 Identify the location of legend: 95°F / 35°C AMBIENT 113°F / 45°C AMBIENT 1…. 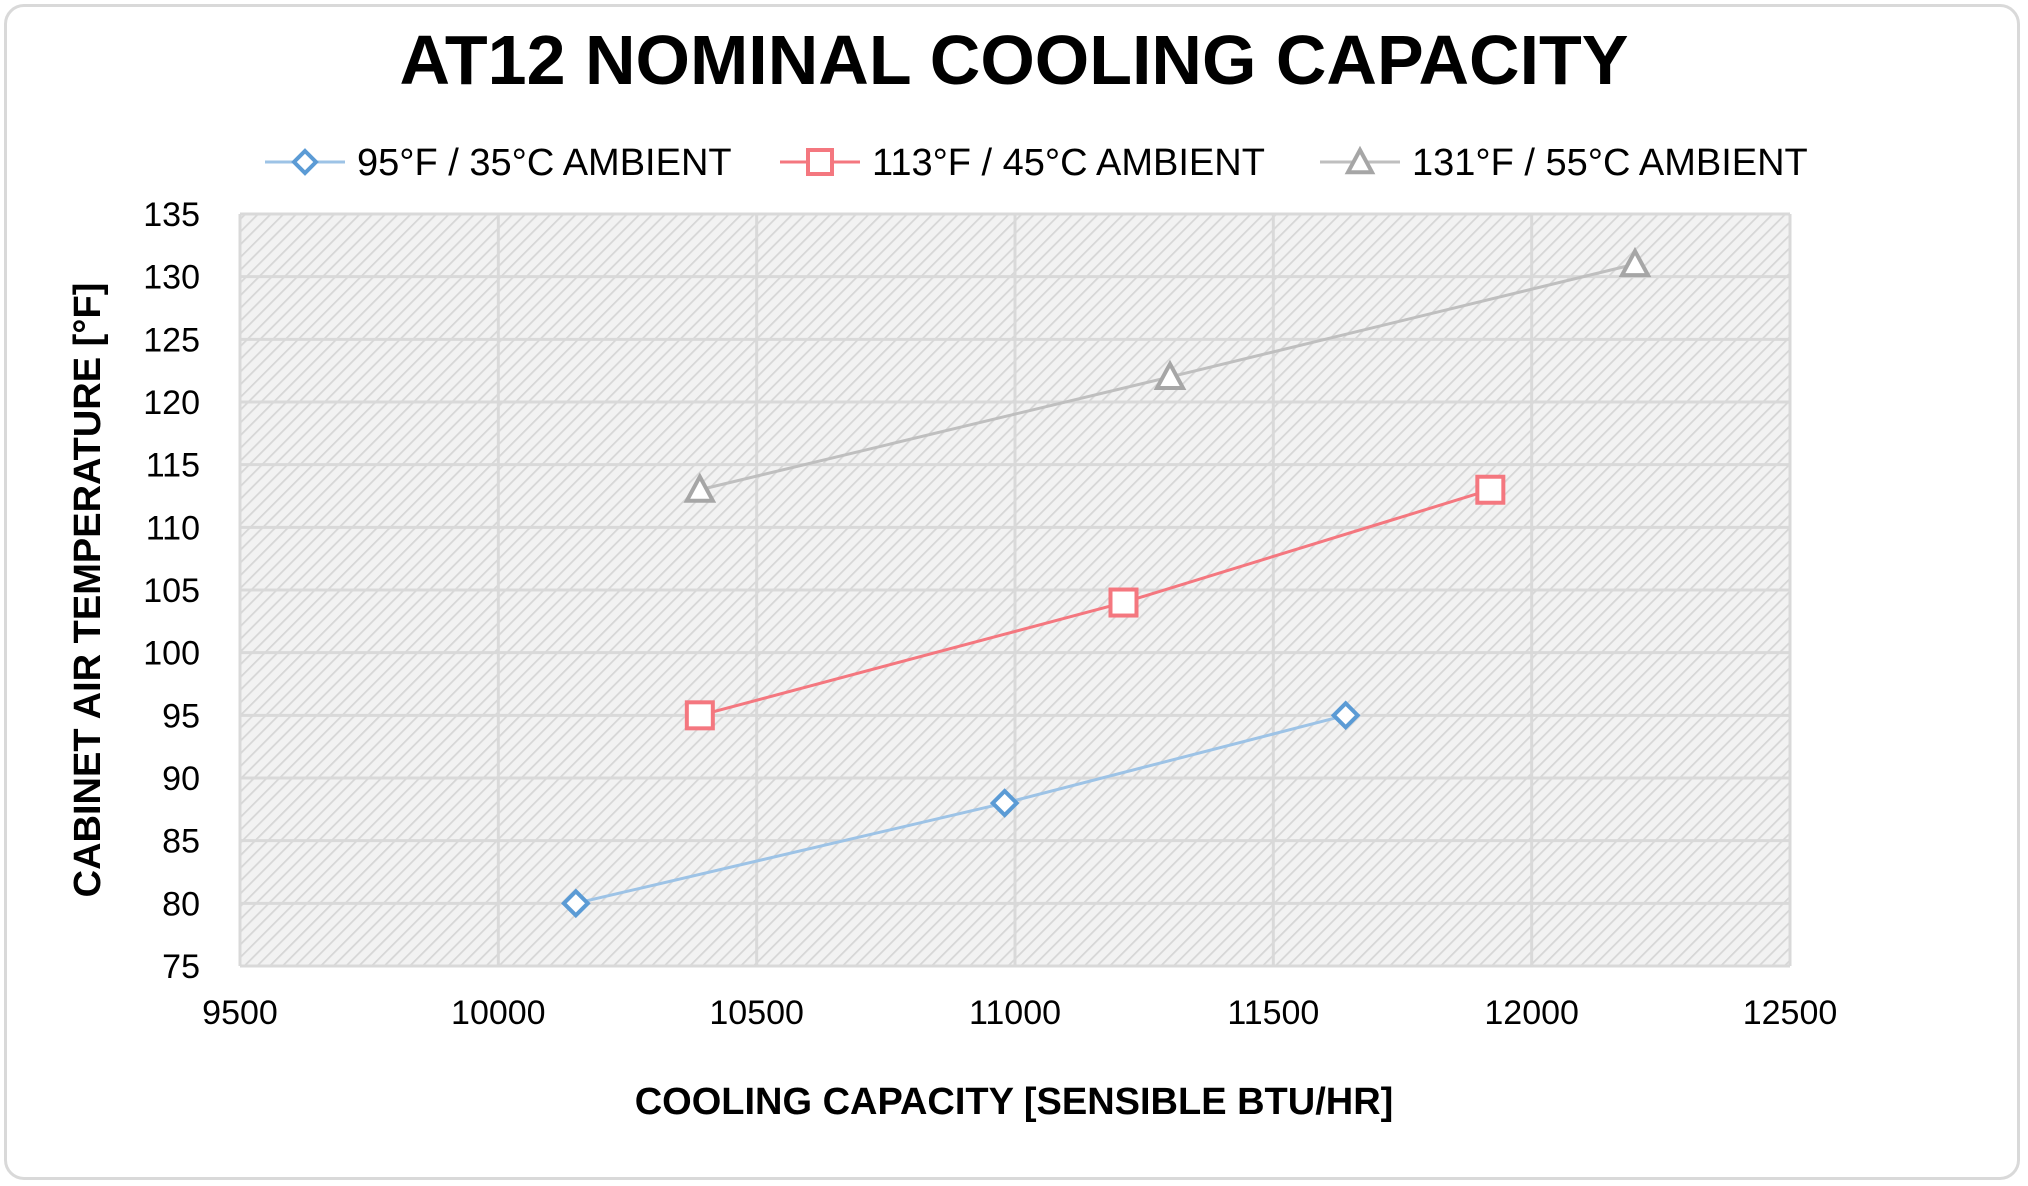
(1036, 163).